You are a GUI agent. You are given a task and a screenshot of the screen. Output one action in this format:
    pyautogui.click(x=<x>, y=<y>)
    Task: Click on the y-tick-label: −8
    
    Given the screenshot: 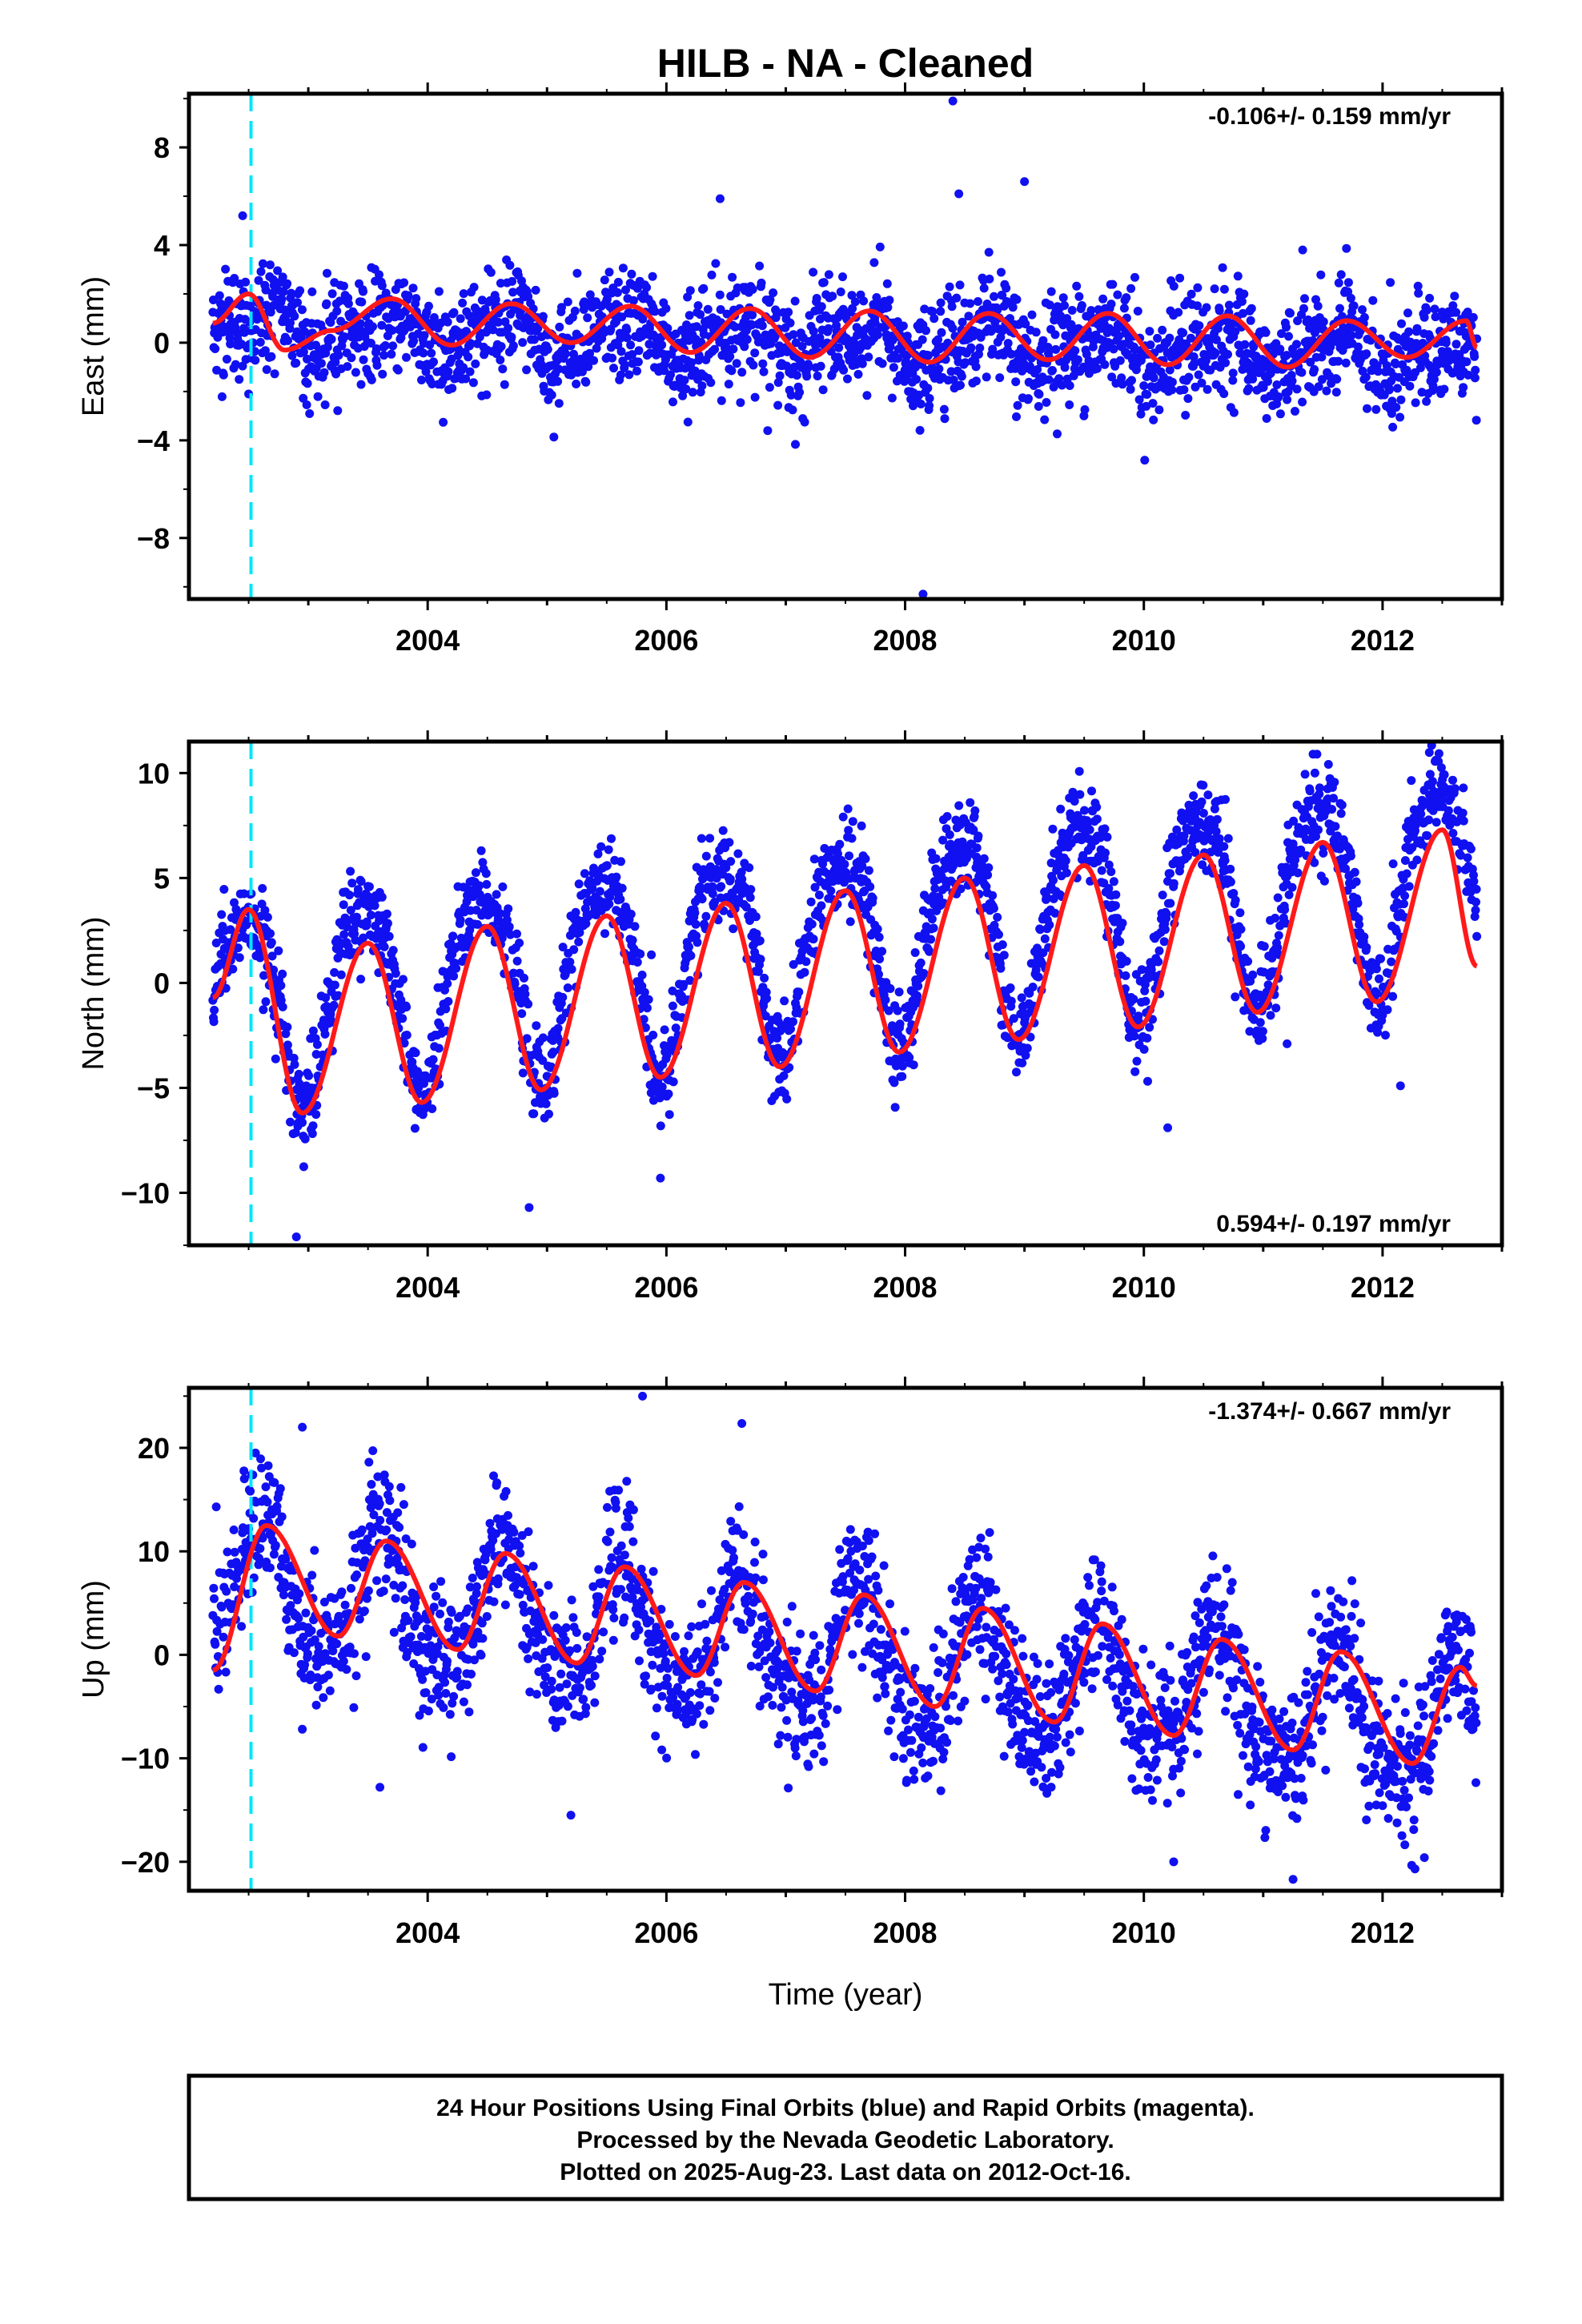 What is the action you would take?
    pyautogui.click(x=154, y=538)
    